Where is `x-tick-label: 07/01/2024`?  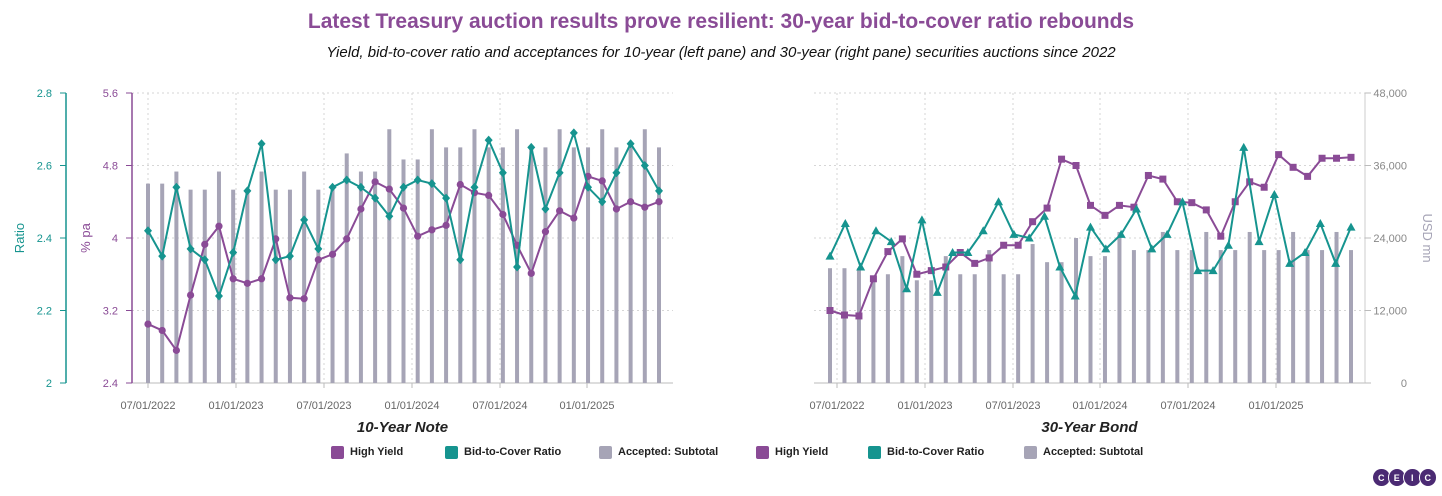 x-tick-label: 07/01/2024 is located at coordinates (499, 406).